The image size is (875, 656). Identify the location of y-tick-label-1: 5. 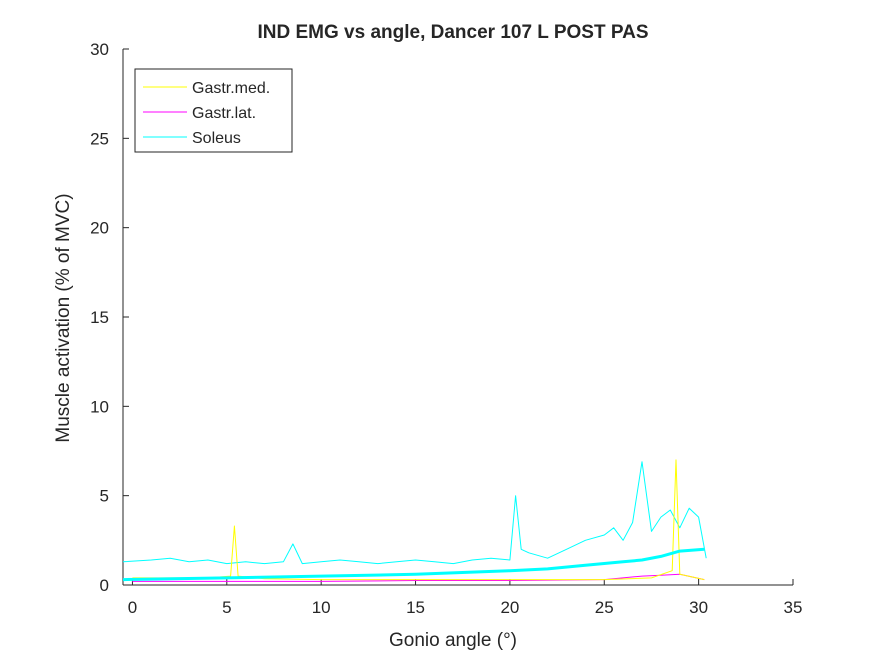
(104, 496).